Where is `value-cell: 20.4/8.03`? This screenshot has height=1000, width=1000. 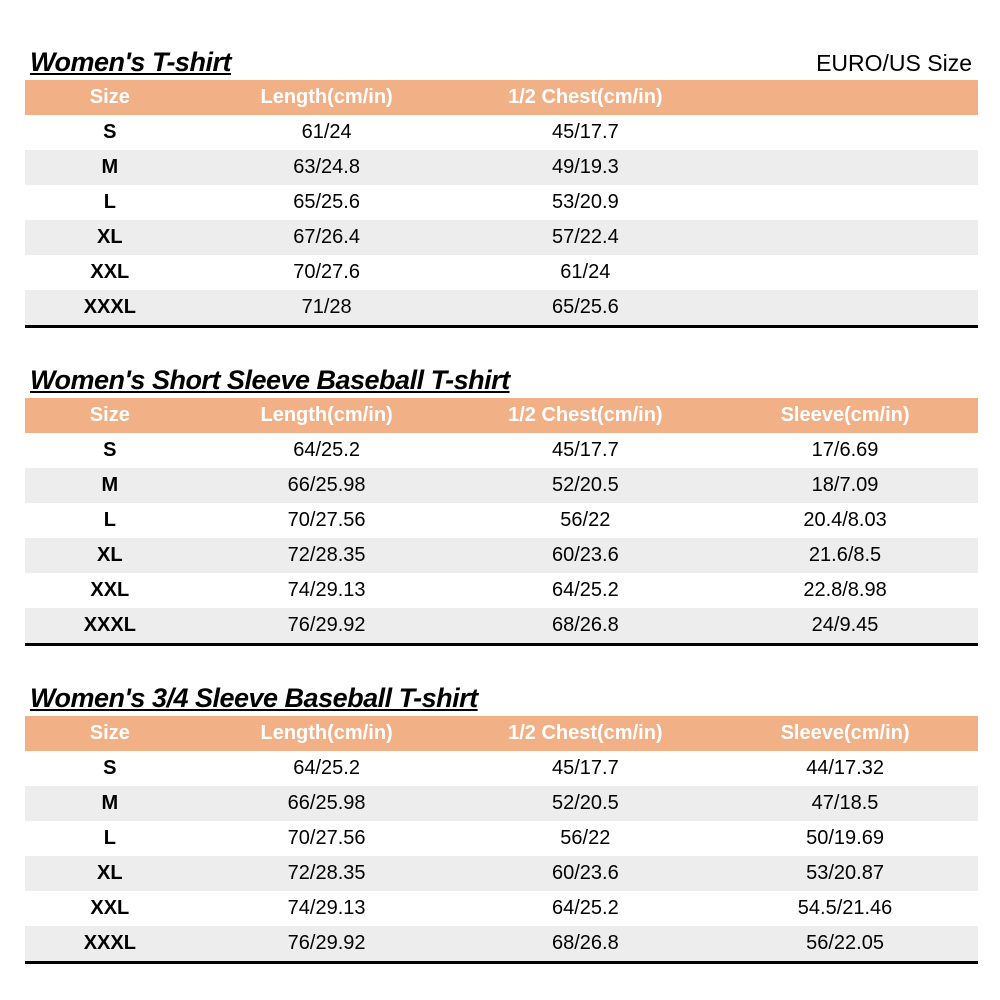 value-cell: 20.4/8.03 is located at coordinates (845, 520).